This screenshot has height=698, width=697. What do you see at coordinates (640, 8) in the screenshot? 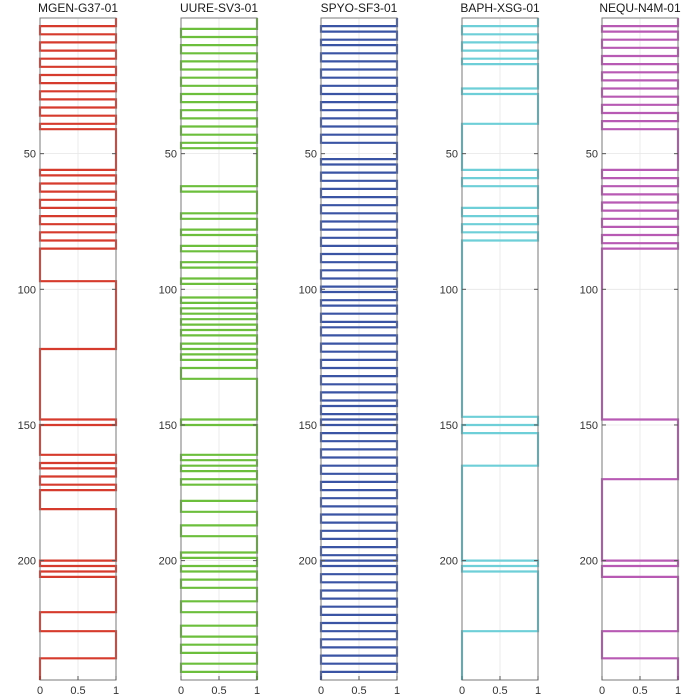
I see `panel-title: NEQU-N4M-01` at bounding box center [640, 8].